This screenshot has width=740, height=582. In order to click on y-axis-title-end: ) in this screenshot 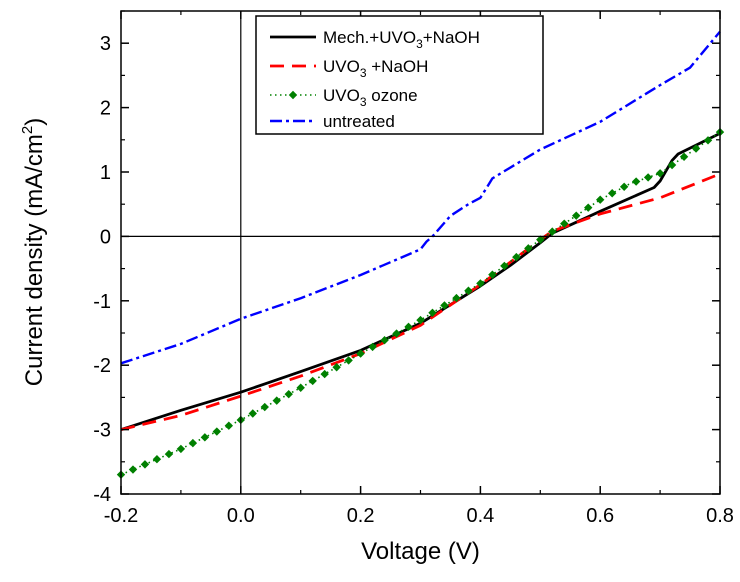, I will do `click(34, 122)`.